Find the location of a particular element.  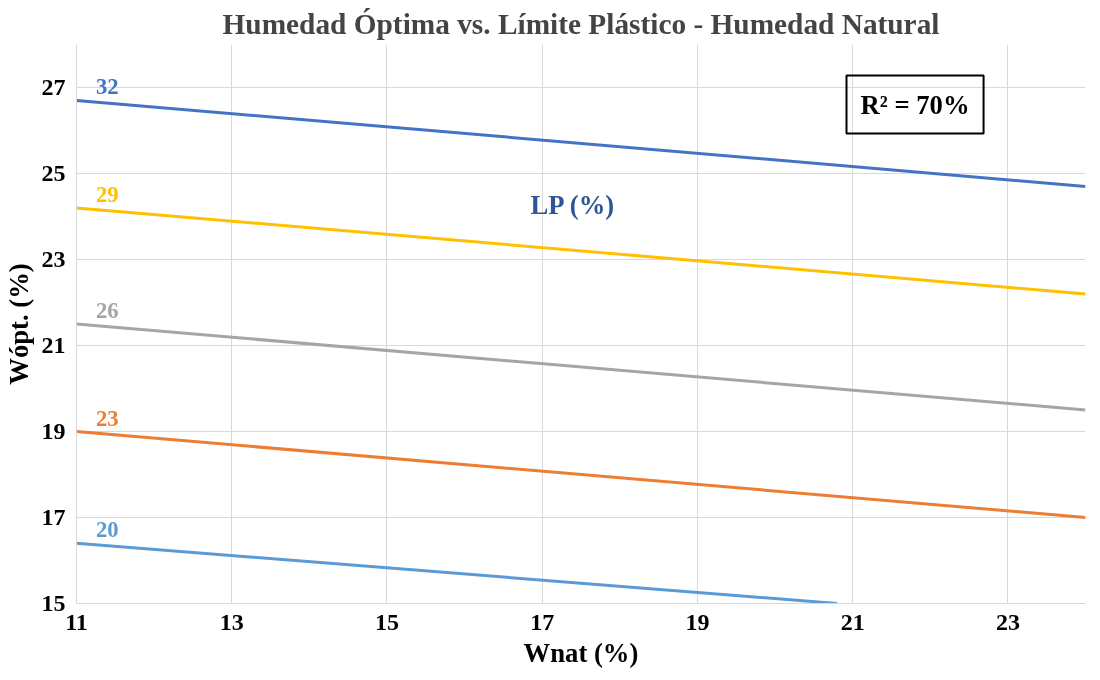

x-tick-label: 11 is located at coordinates (76, 621).